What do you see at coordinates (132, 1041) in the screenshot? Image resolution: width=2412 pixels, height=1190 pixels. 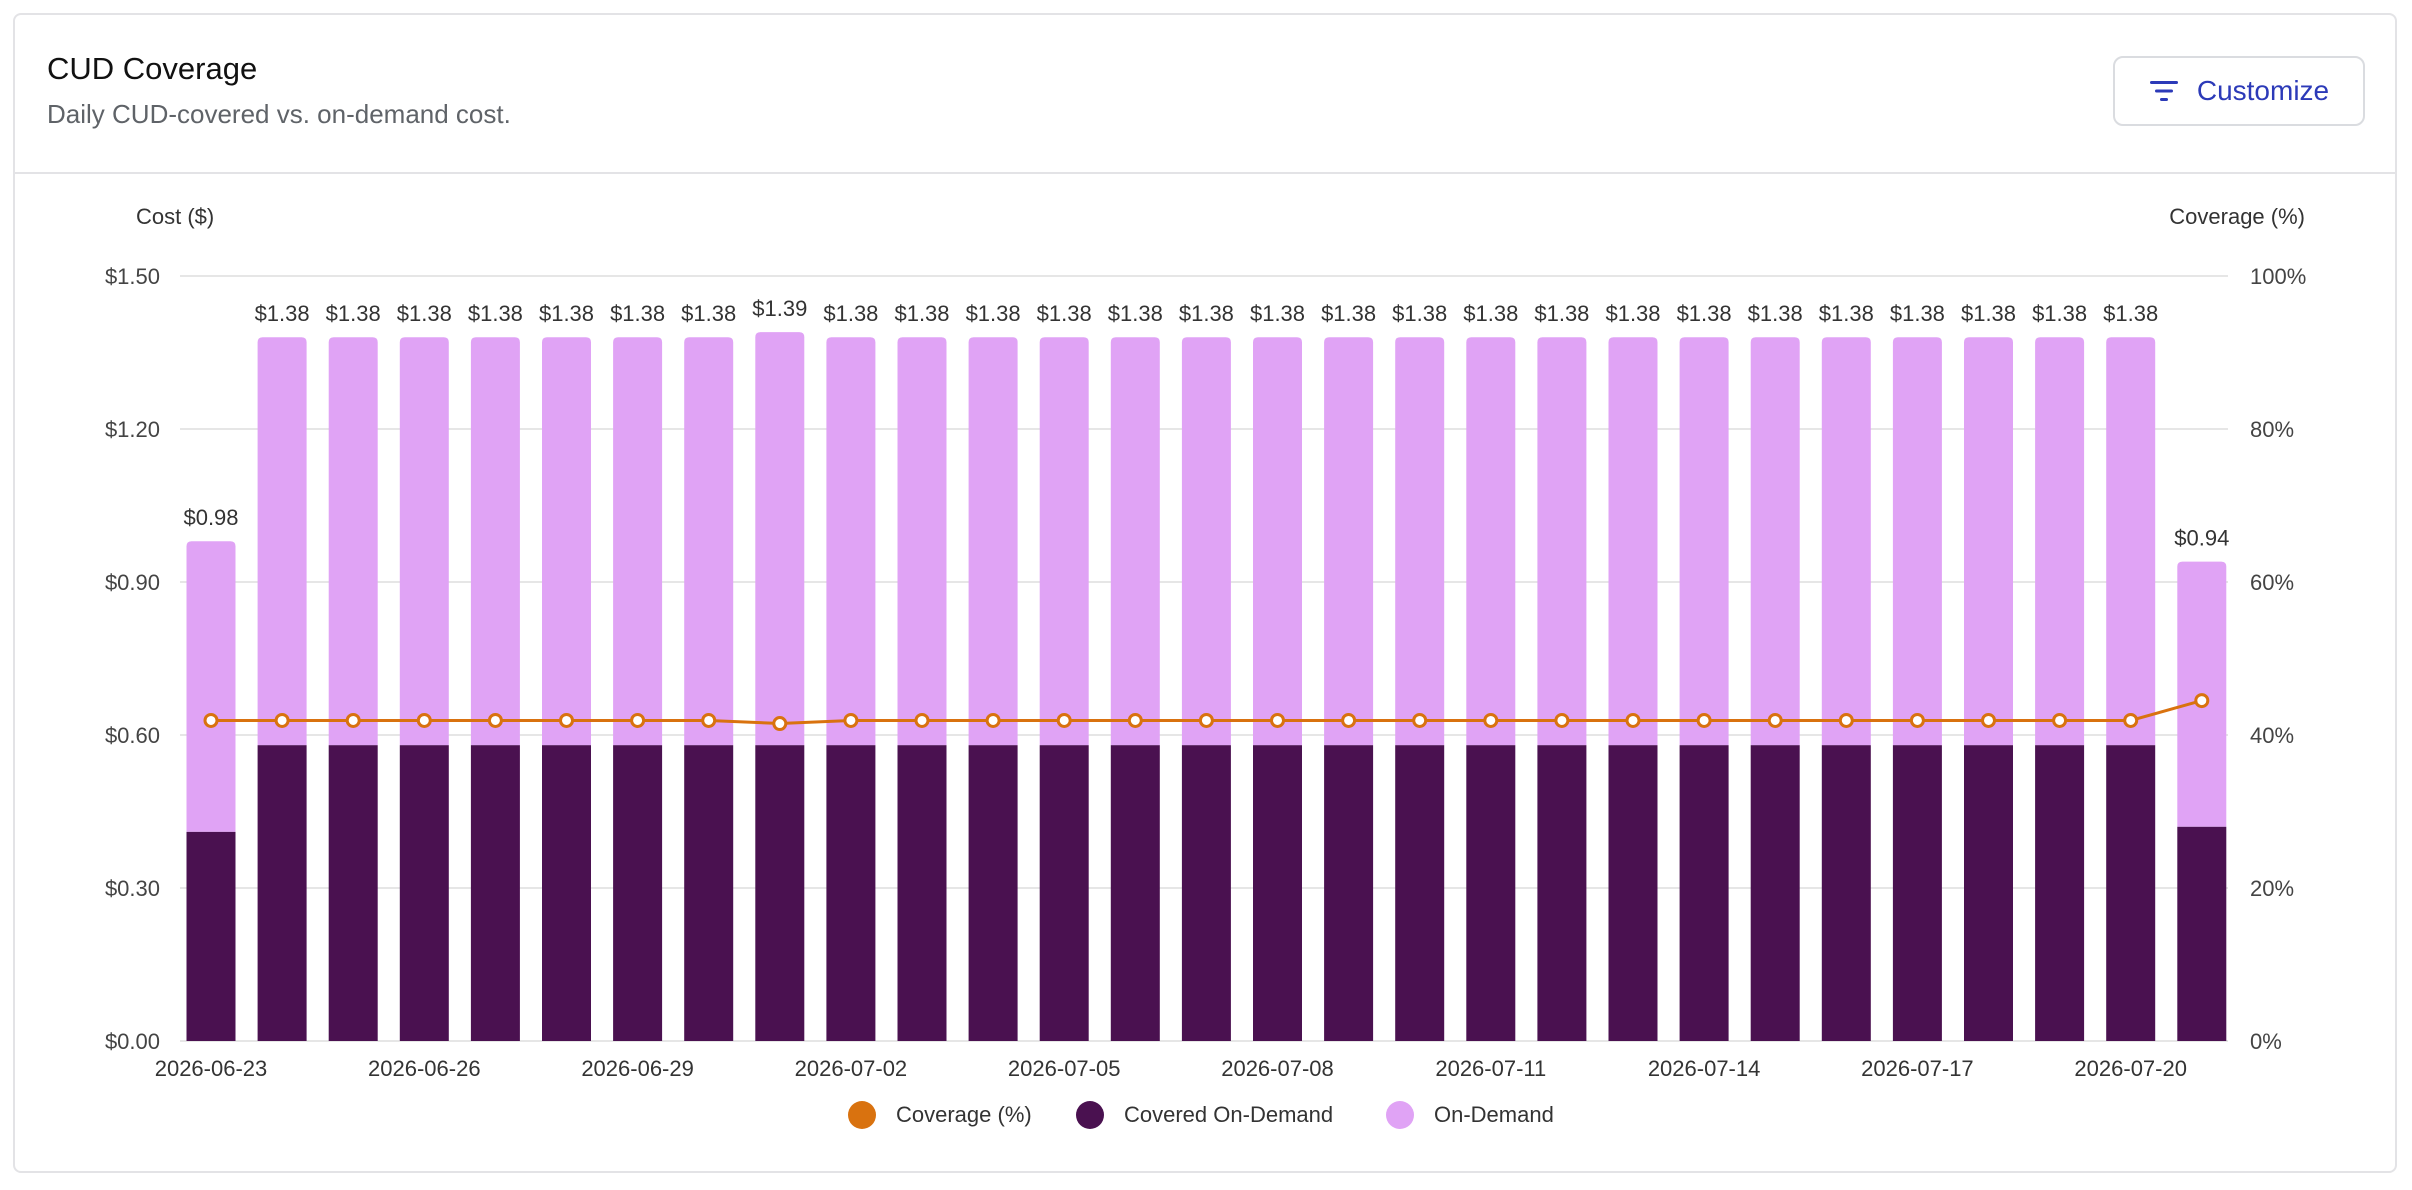 I see `y-tick-label: $0.00` at bounding box center [132, 1041].